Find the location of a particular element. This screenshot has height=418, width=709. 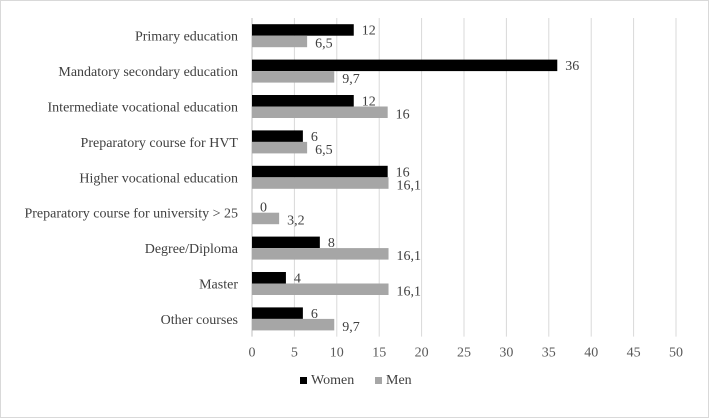

category-label: Other courses is located at coordinates (199, 320).